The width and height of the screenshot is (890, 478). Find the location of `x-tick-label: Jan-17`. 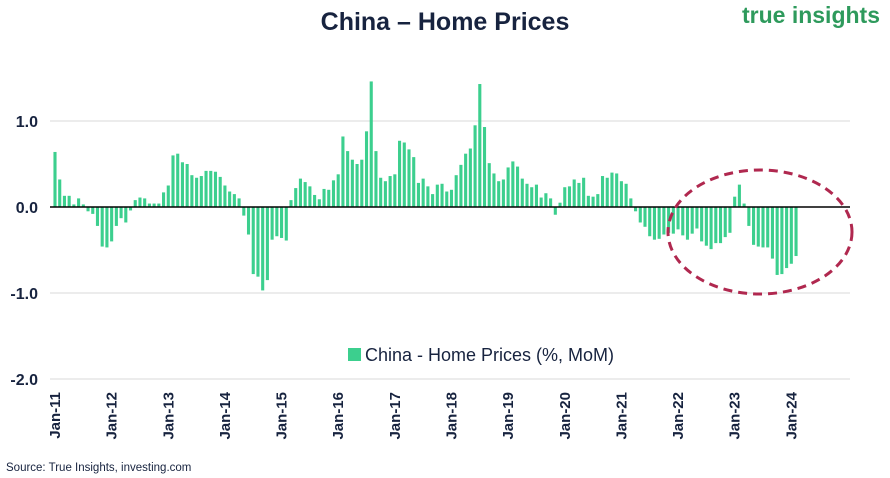

x-tick-label: Jan-17 is located at coordinates (395, 416).